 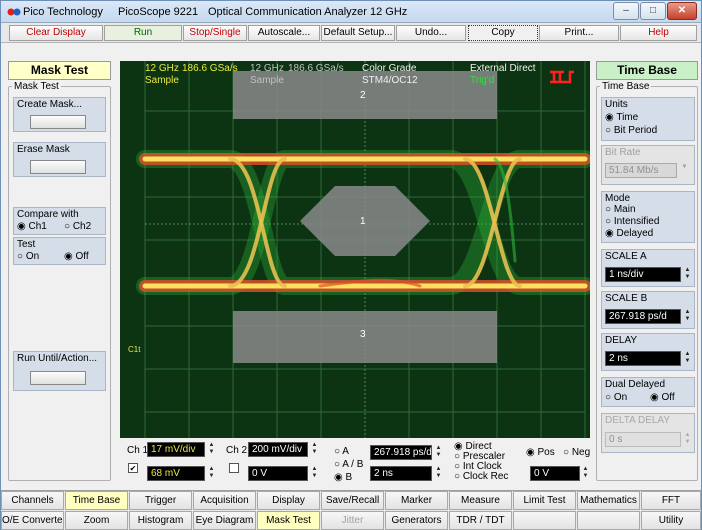 What do you see at coordinates (626, 11) in the screenshot?
I see `minimize-button: –` at bounding box center [626, 11].